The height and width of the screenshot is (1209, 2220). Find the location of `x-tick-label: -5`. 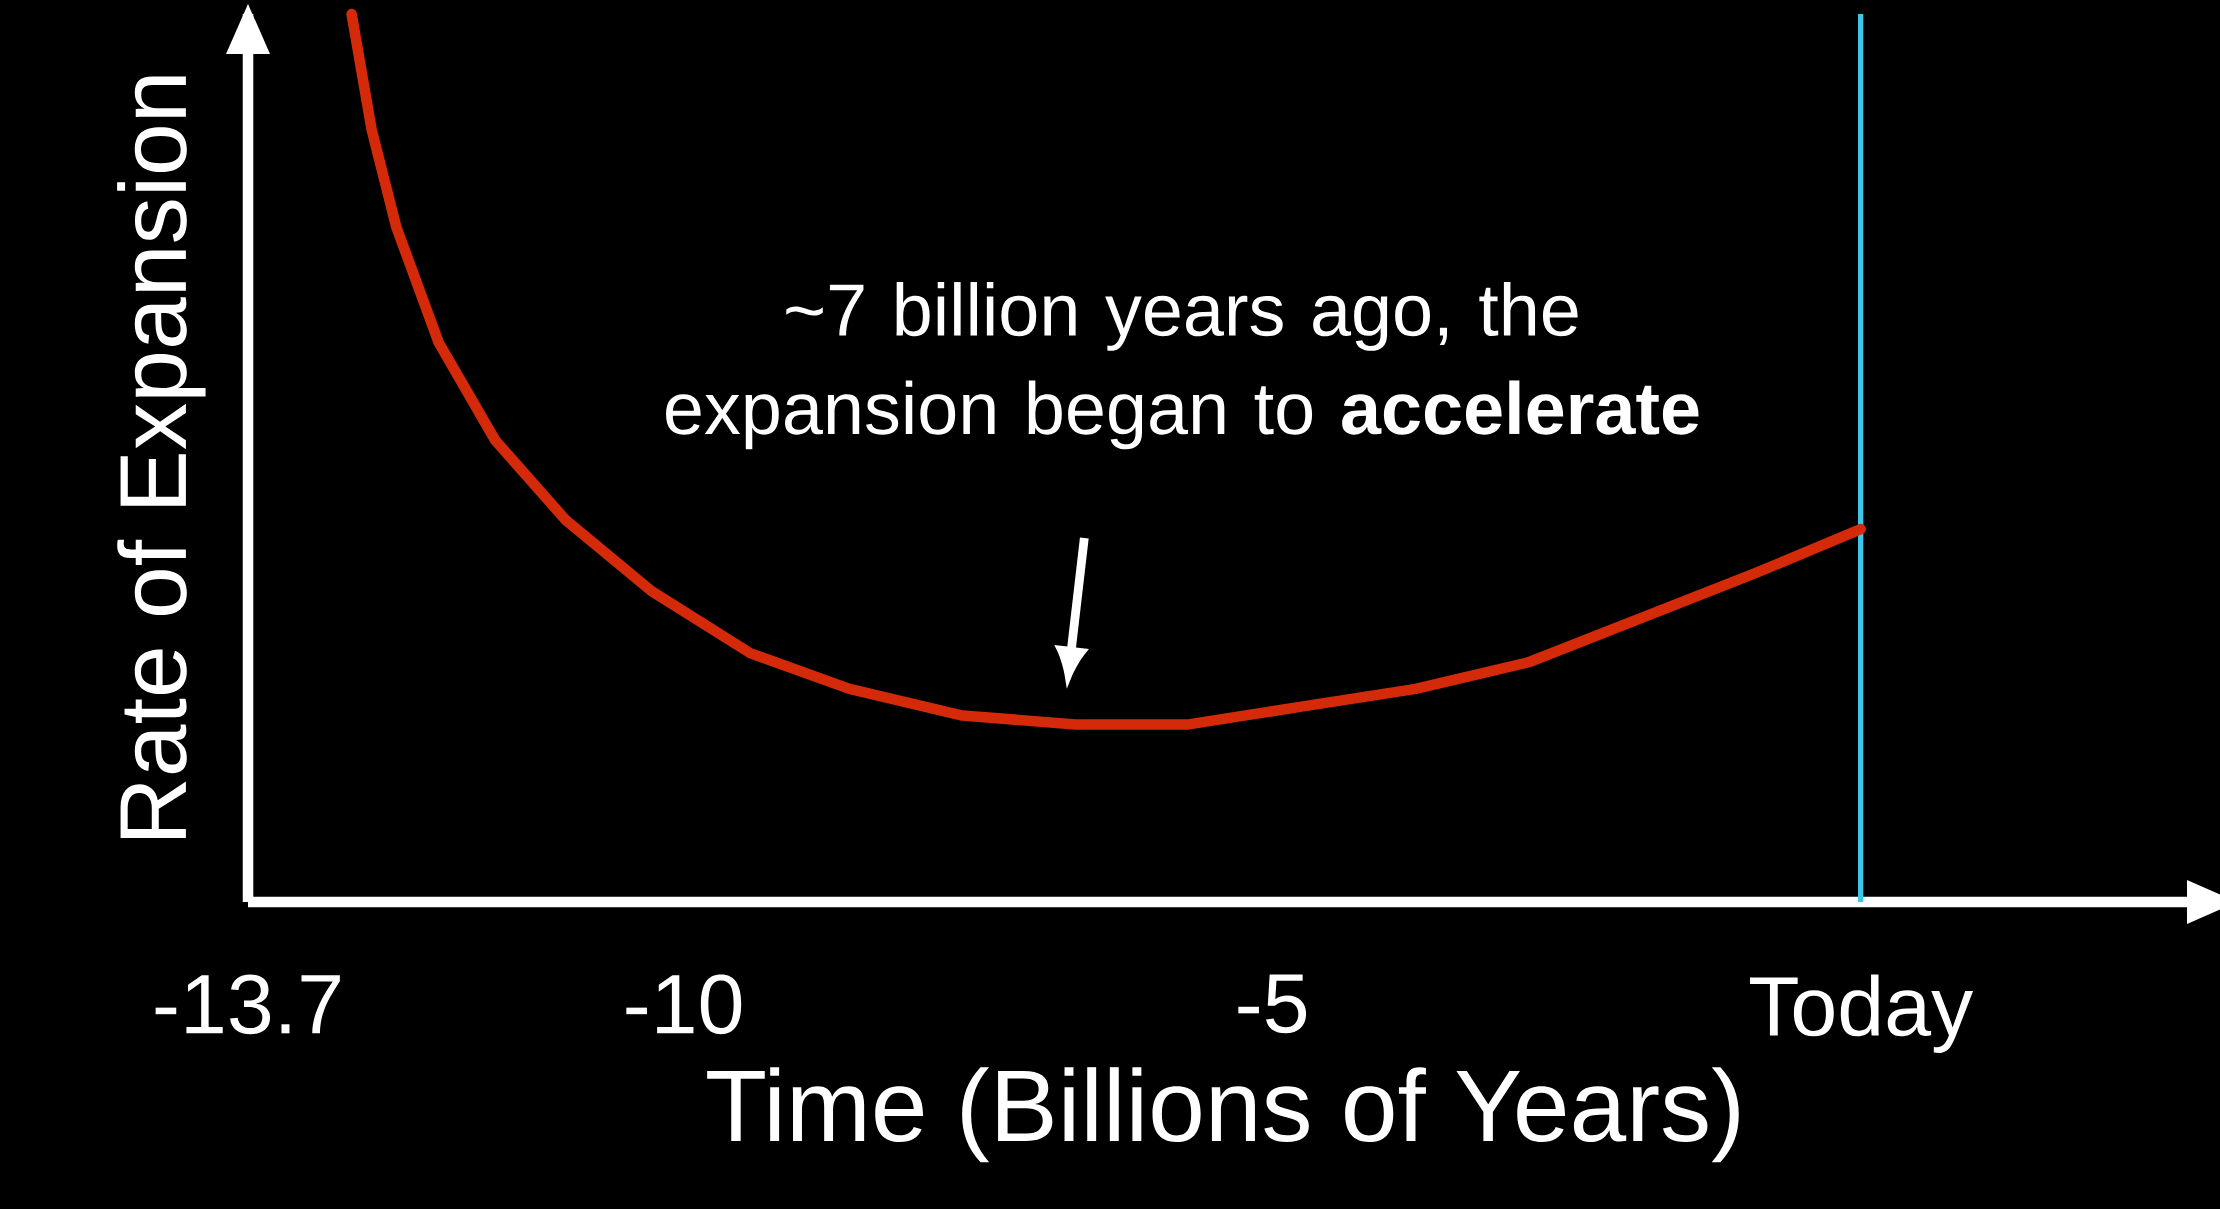

x-tick-label: -5 is located at coordinates (1272, 1004).